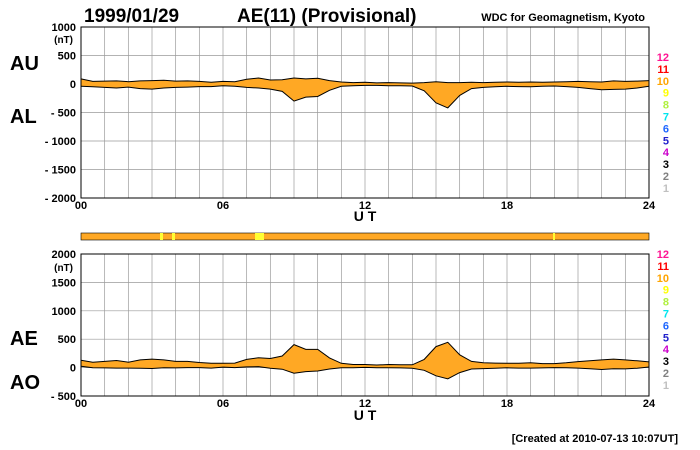 The height and width of the screenshot is (450, 700). I want to click on bottom-unit-label: (nT), so click(63, 268).